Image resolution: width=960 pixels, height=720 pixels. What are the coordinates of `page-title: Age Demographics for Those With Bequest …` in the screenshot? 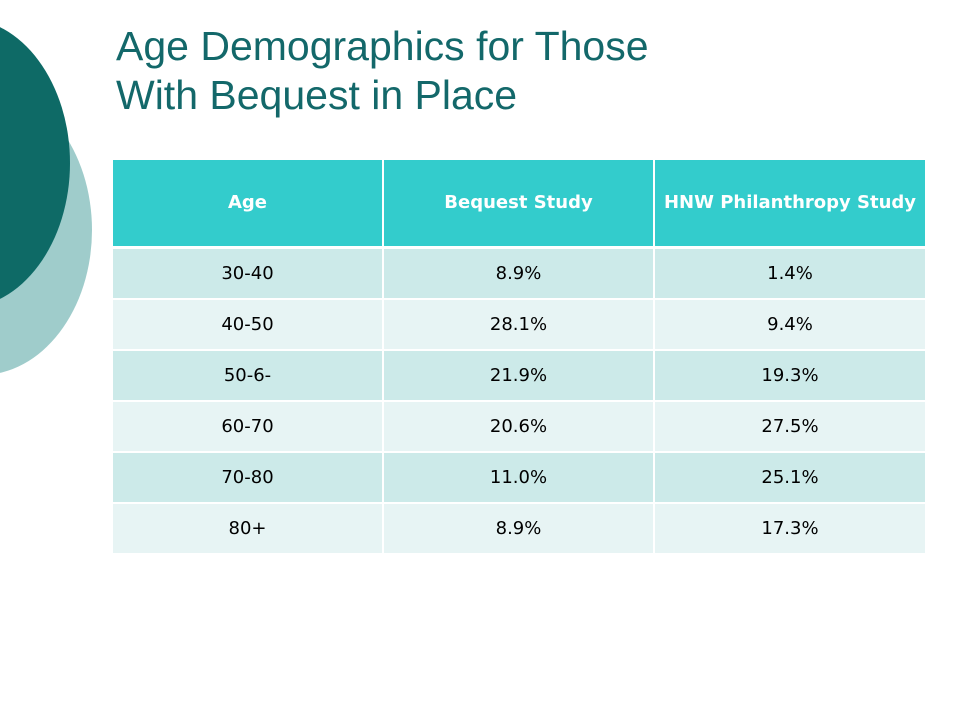 It's located at (516, 71).